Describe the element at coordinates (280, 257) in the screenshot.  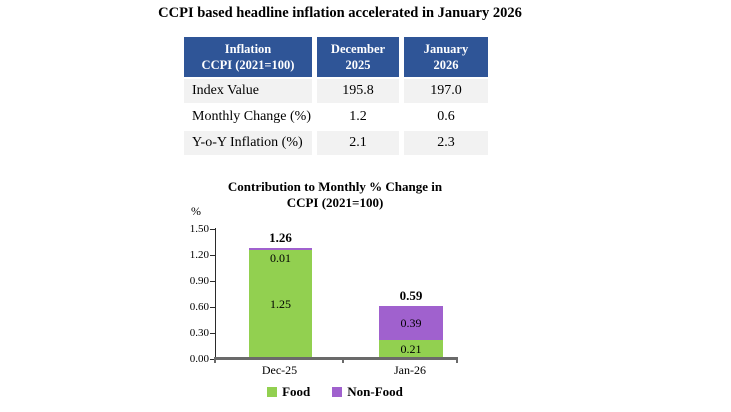
I see `segment-value-label: 0.01` at that location.